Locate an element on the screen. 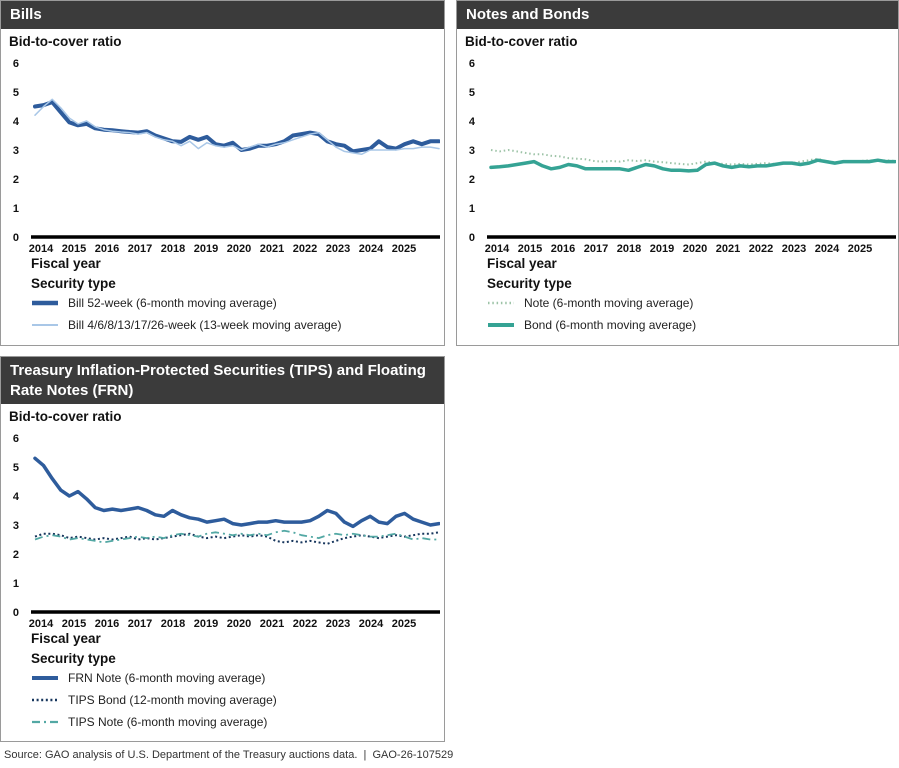 The width and height of the screenshot is (899, 768). notes-y-axis-title: Bid-to-cover ratio is located at coordinates (521, 41).